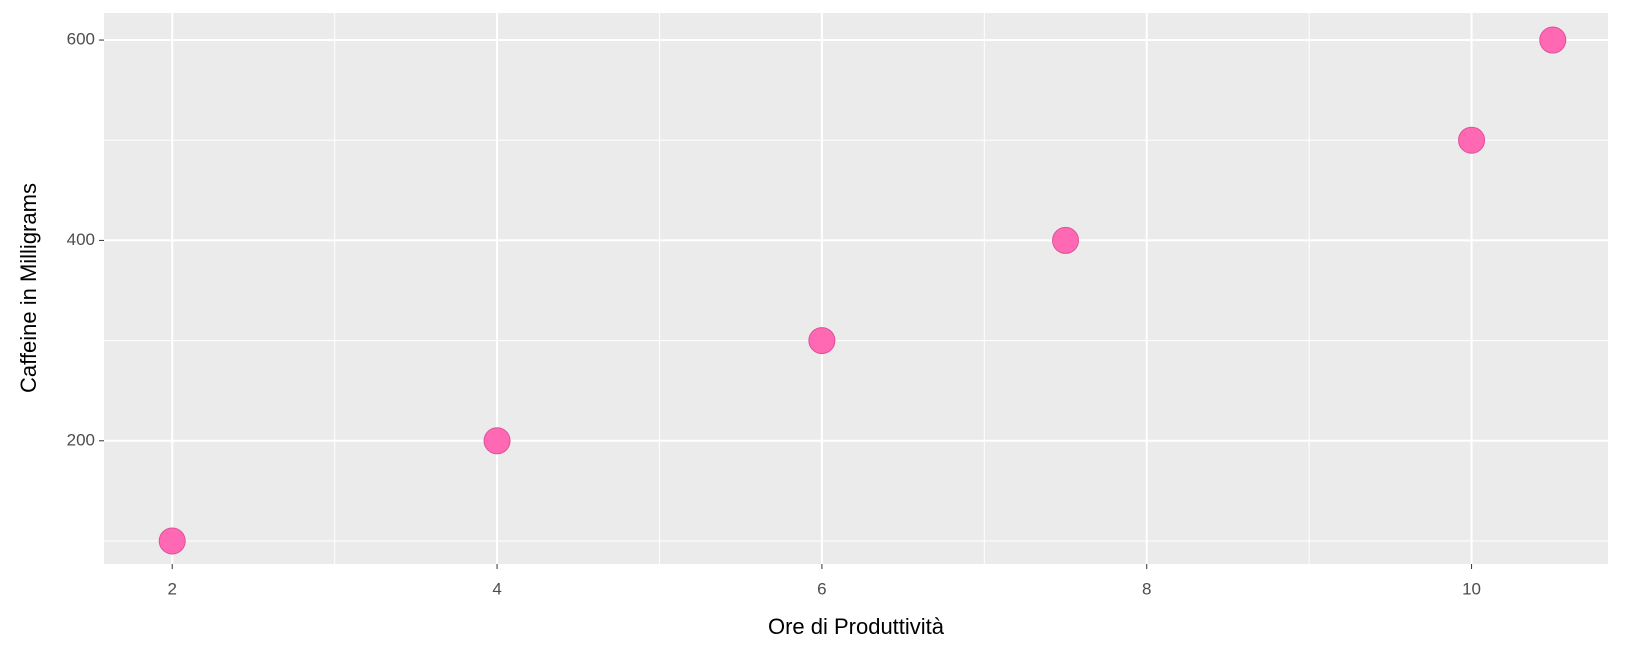  Describe the element at coordinates (81, 439) in the screenshot. I see `y-tick-label: 200` at that location.